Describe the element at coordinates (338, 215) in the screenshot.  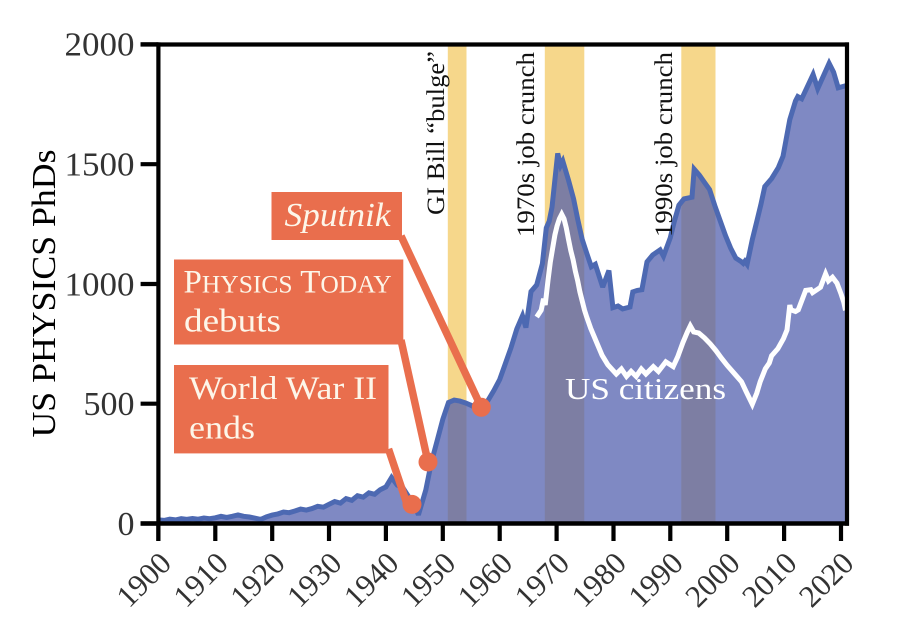
I see `svg-text: Sputnik` at that location.